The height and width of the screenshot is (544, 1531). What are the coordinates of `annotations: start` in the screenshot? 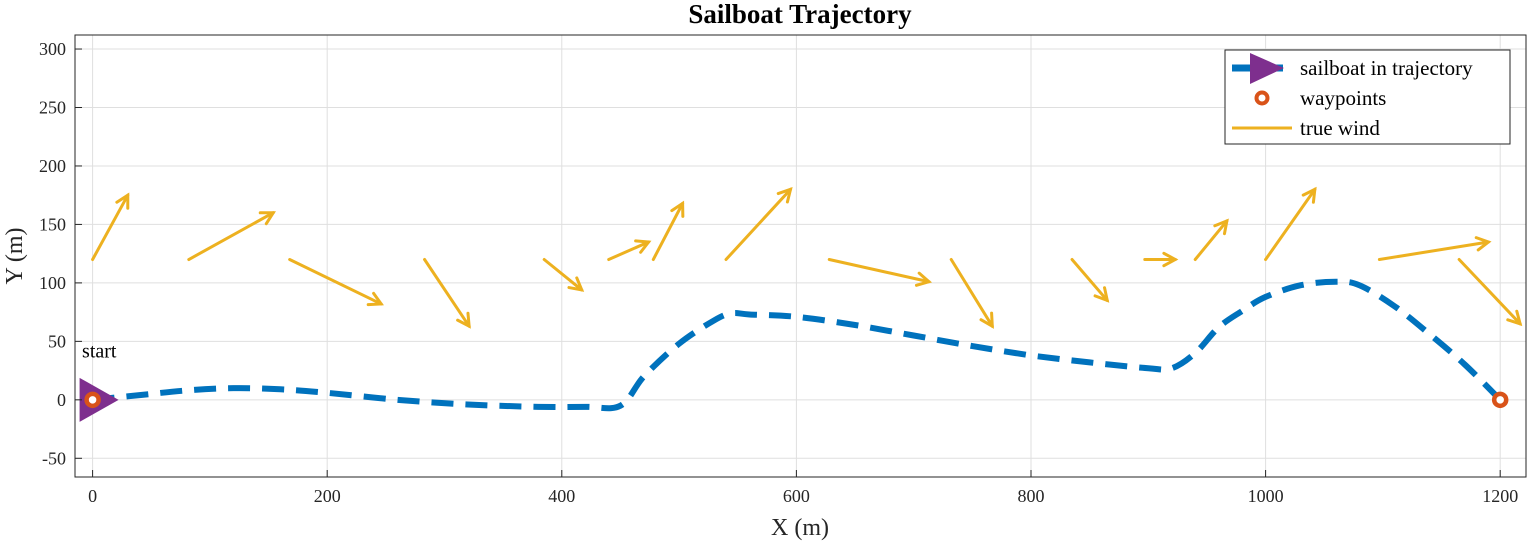 It's located at (99, 352).